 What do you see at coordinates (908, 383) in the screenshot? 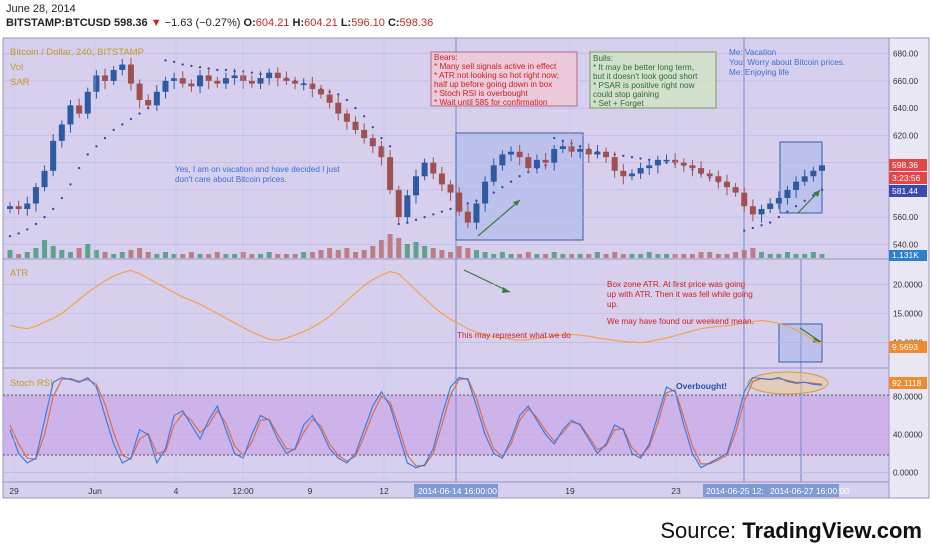
I see `stoch-tag-bg` at bounding box center [908, 383].